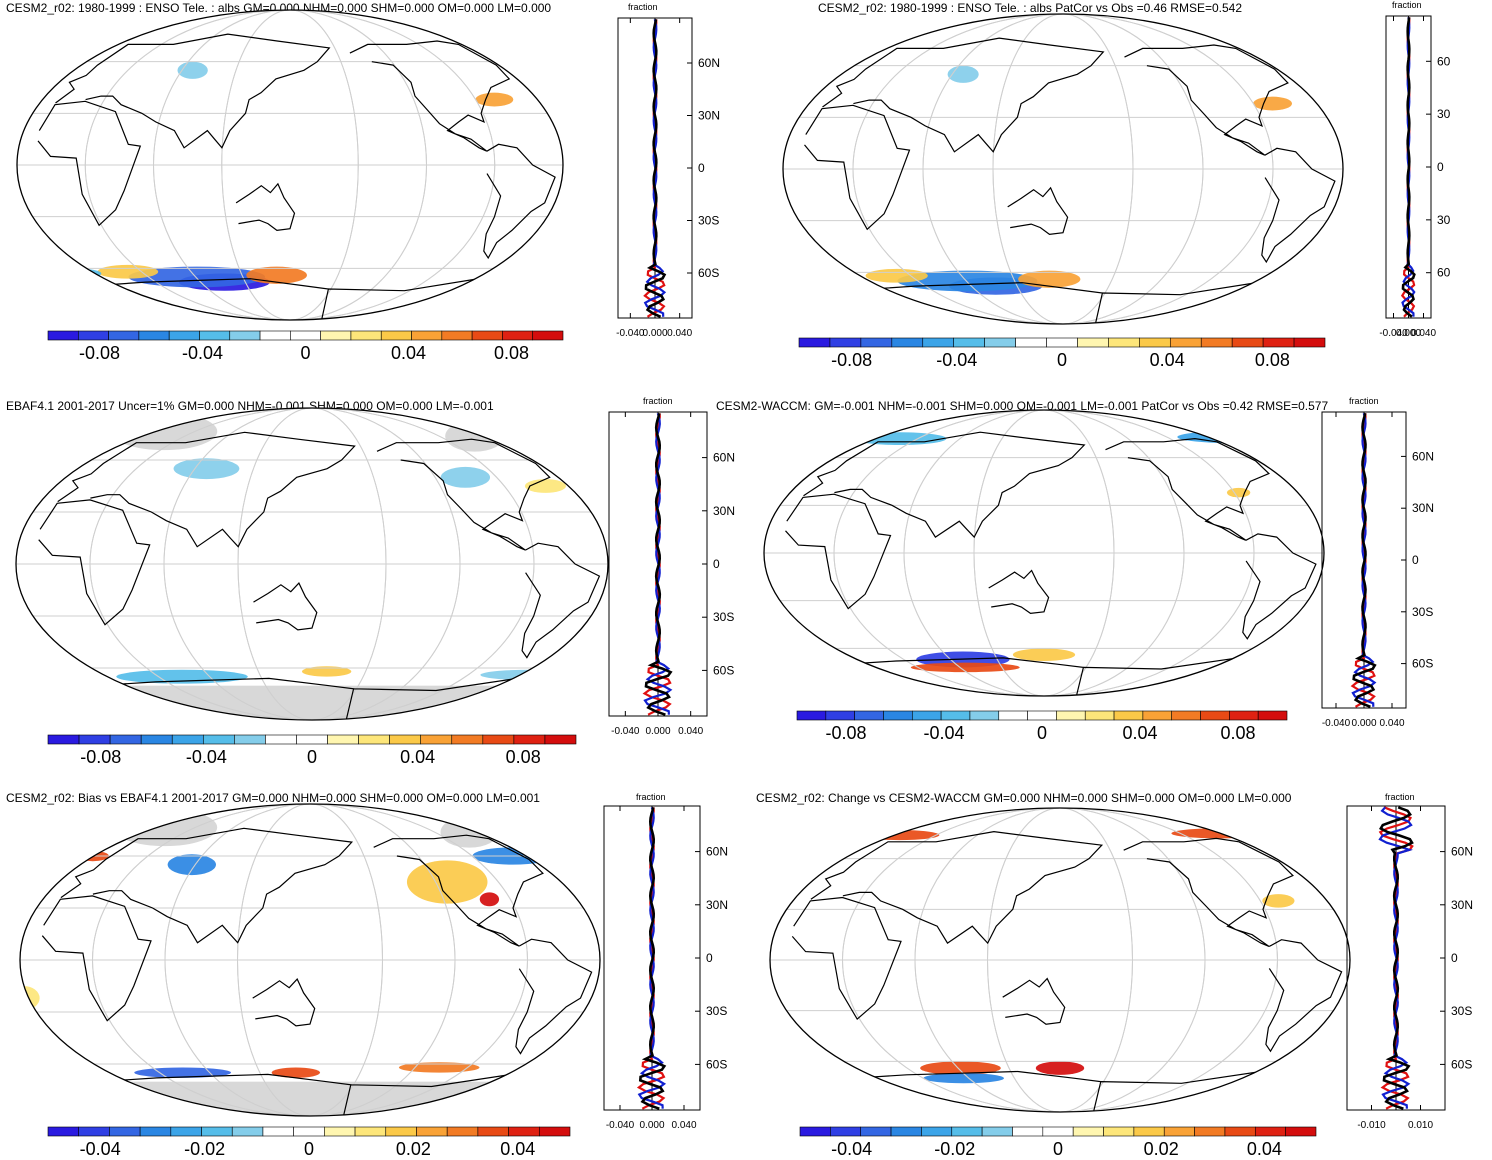 Image resolution: width=1492 pixels, height=1160 pixels. What do you see at coordinates (1444, 273) in the screenshot?
I see `profile-lat-label: 60` at bounding box center [1444, 273].